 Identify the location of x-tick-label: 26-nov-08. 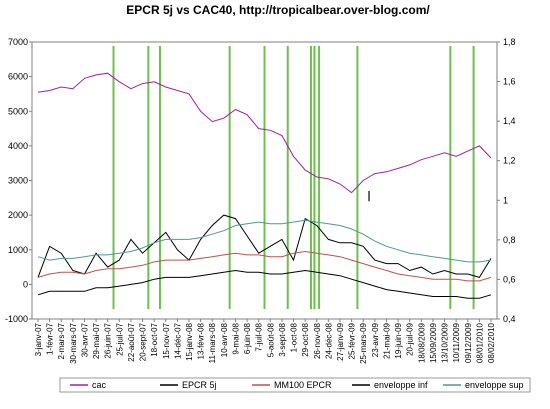
(317, 340).